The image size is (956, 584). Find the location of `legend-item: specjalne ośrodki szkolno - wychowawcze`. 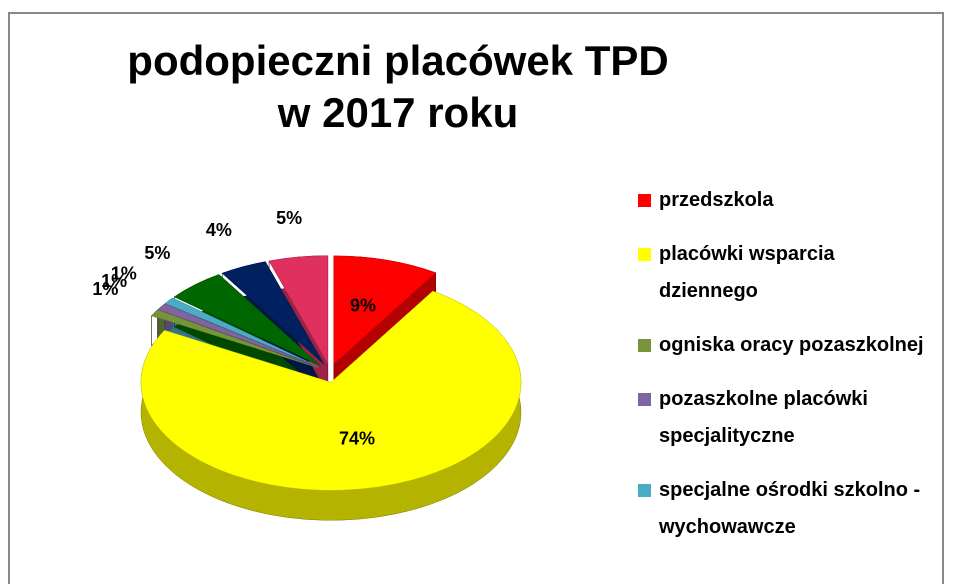

legend-item: specjalne ośrodki szkolno - wychowawcze is located at coordinates (797, 509).